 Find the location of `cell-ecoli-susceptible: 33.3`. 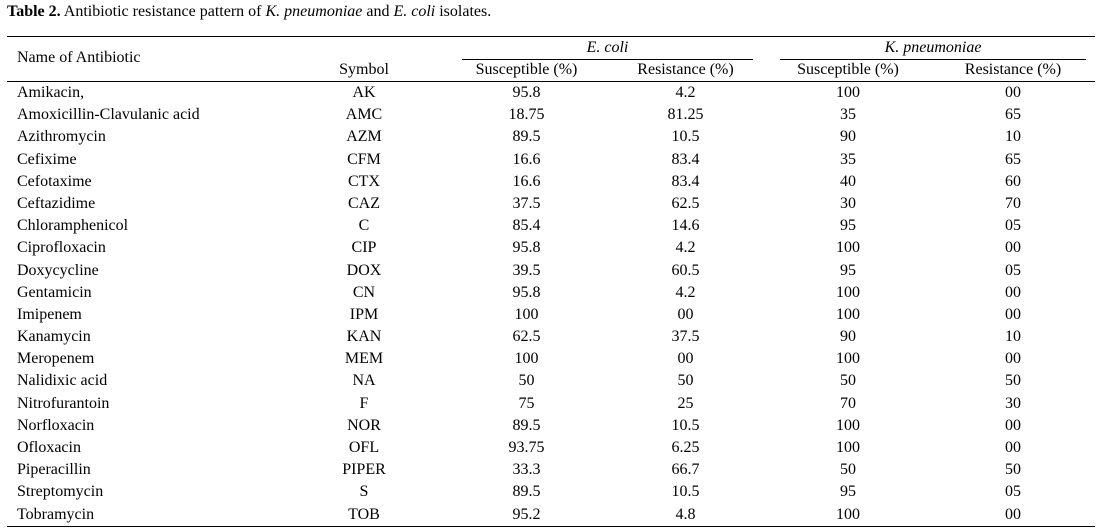

cell-ecoli-susceptible: 33.3 is located at coordinates (526, 470).